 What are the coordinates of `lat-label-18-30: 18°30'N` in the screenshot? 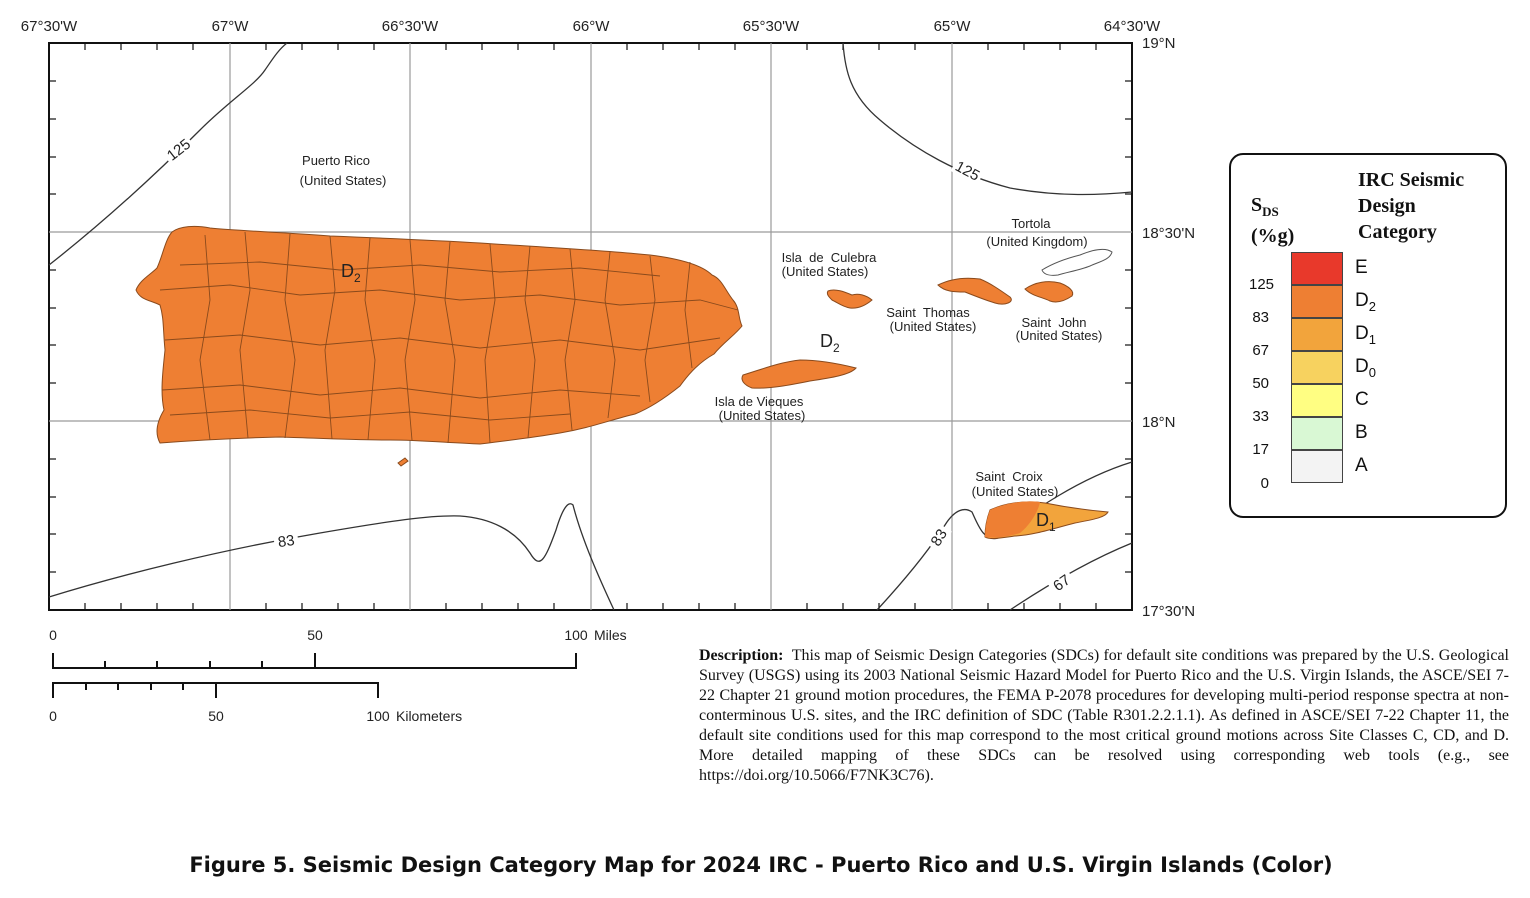 It's located at (1168, 233).